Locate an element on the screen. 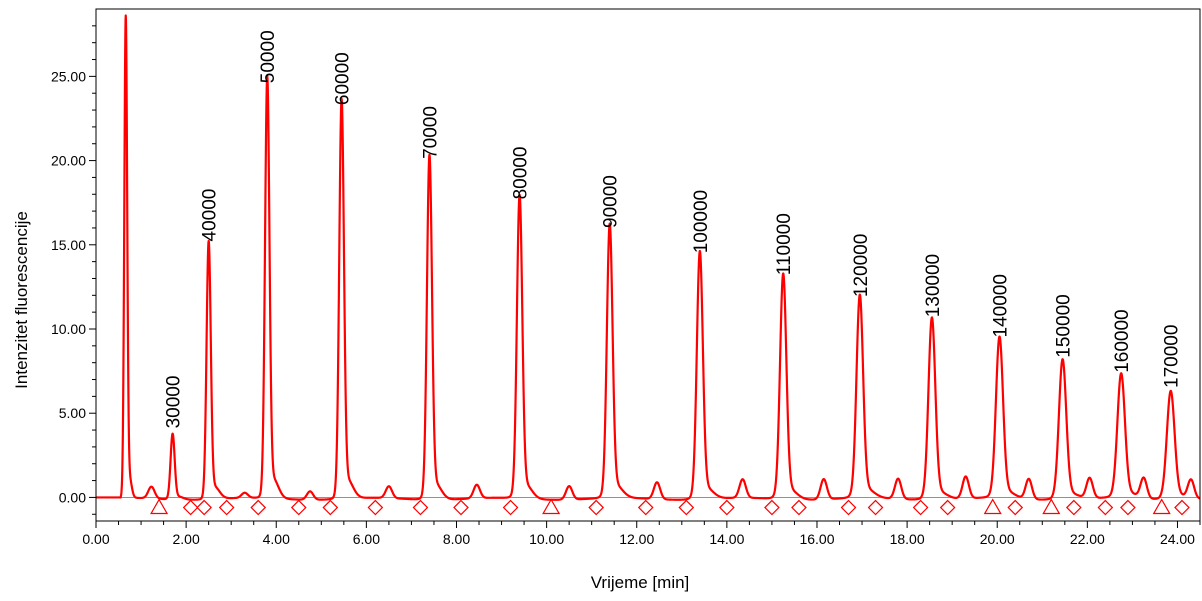  peak-label: 130000 is located at coordinates (933, 285).